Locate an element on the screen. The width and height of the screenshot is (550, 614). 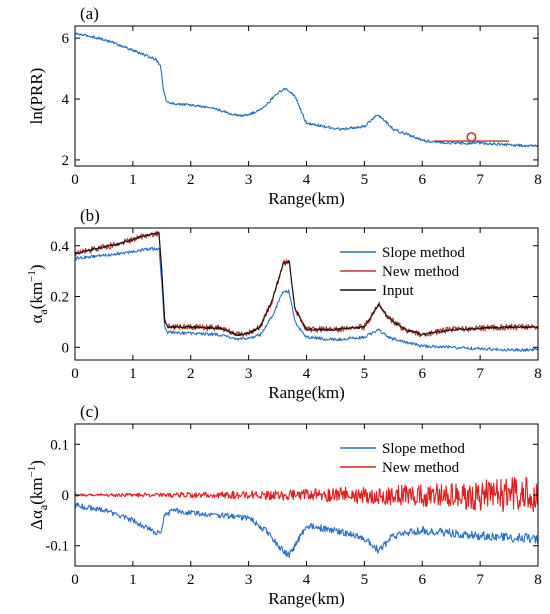
y-axis-label: αa(km−1) is located at coordinates (38, 293).